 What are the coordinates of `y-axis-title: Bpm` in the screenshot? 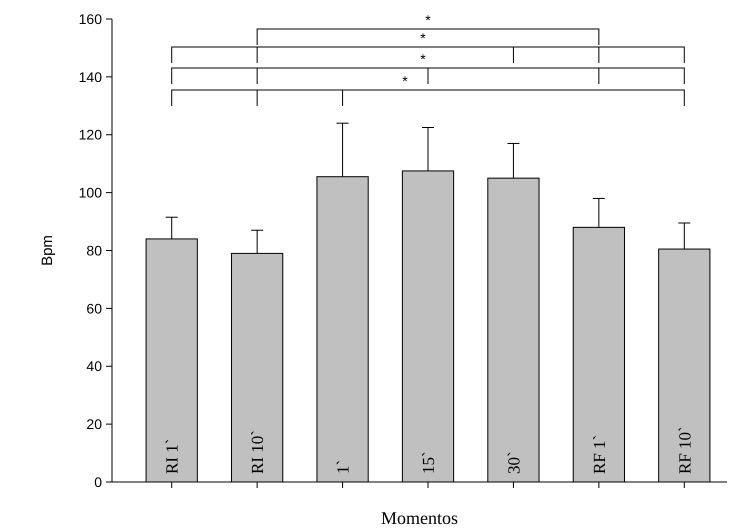 It's located at (47, 250).